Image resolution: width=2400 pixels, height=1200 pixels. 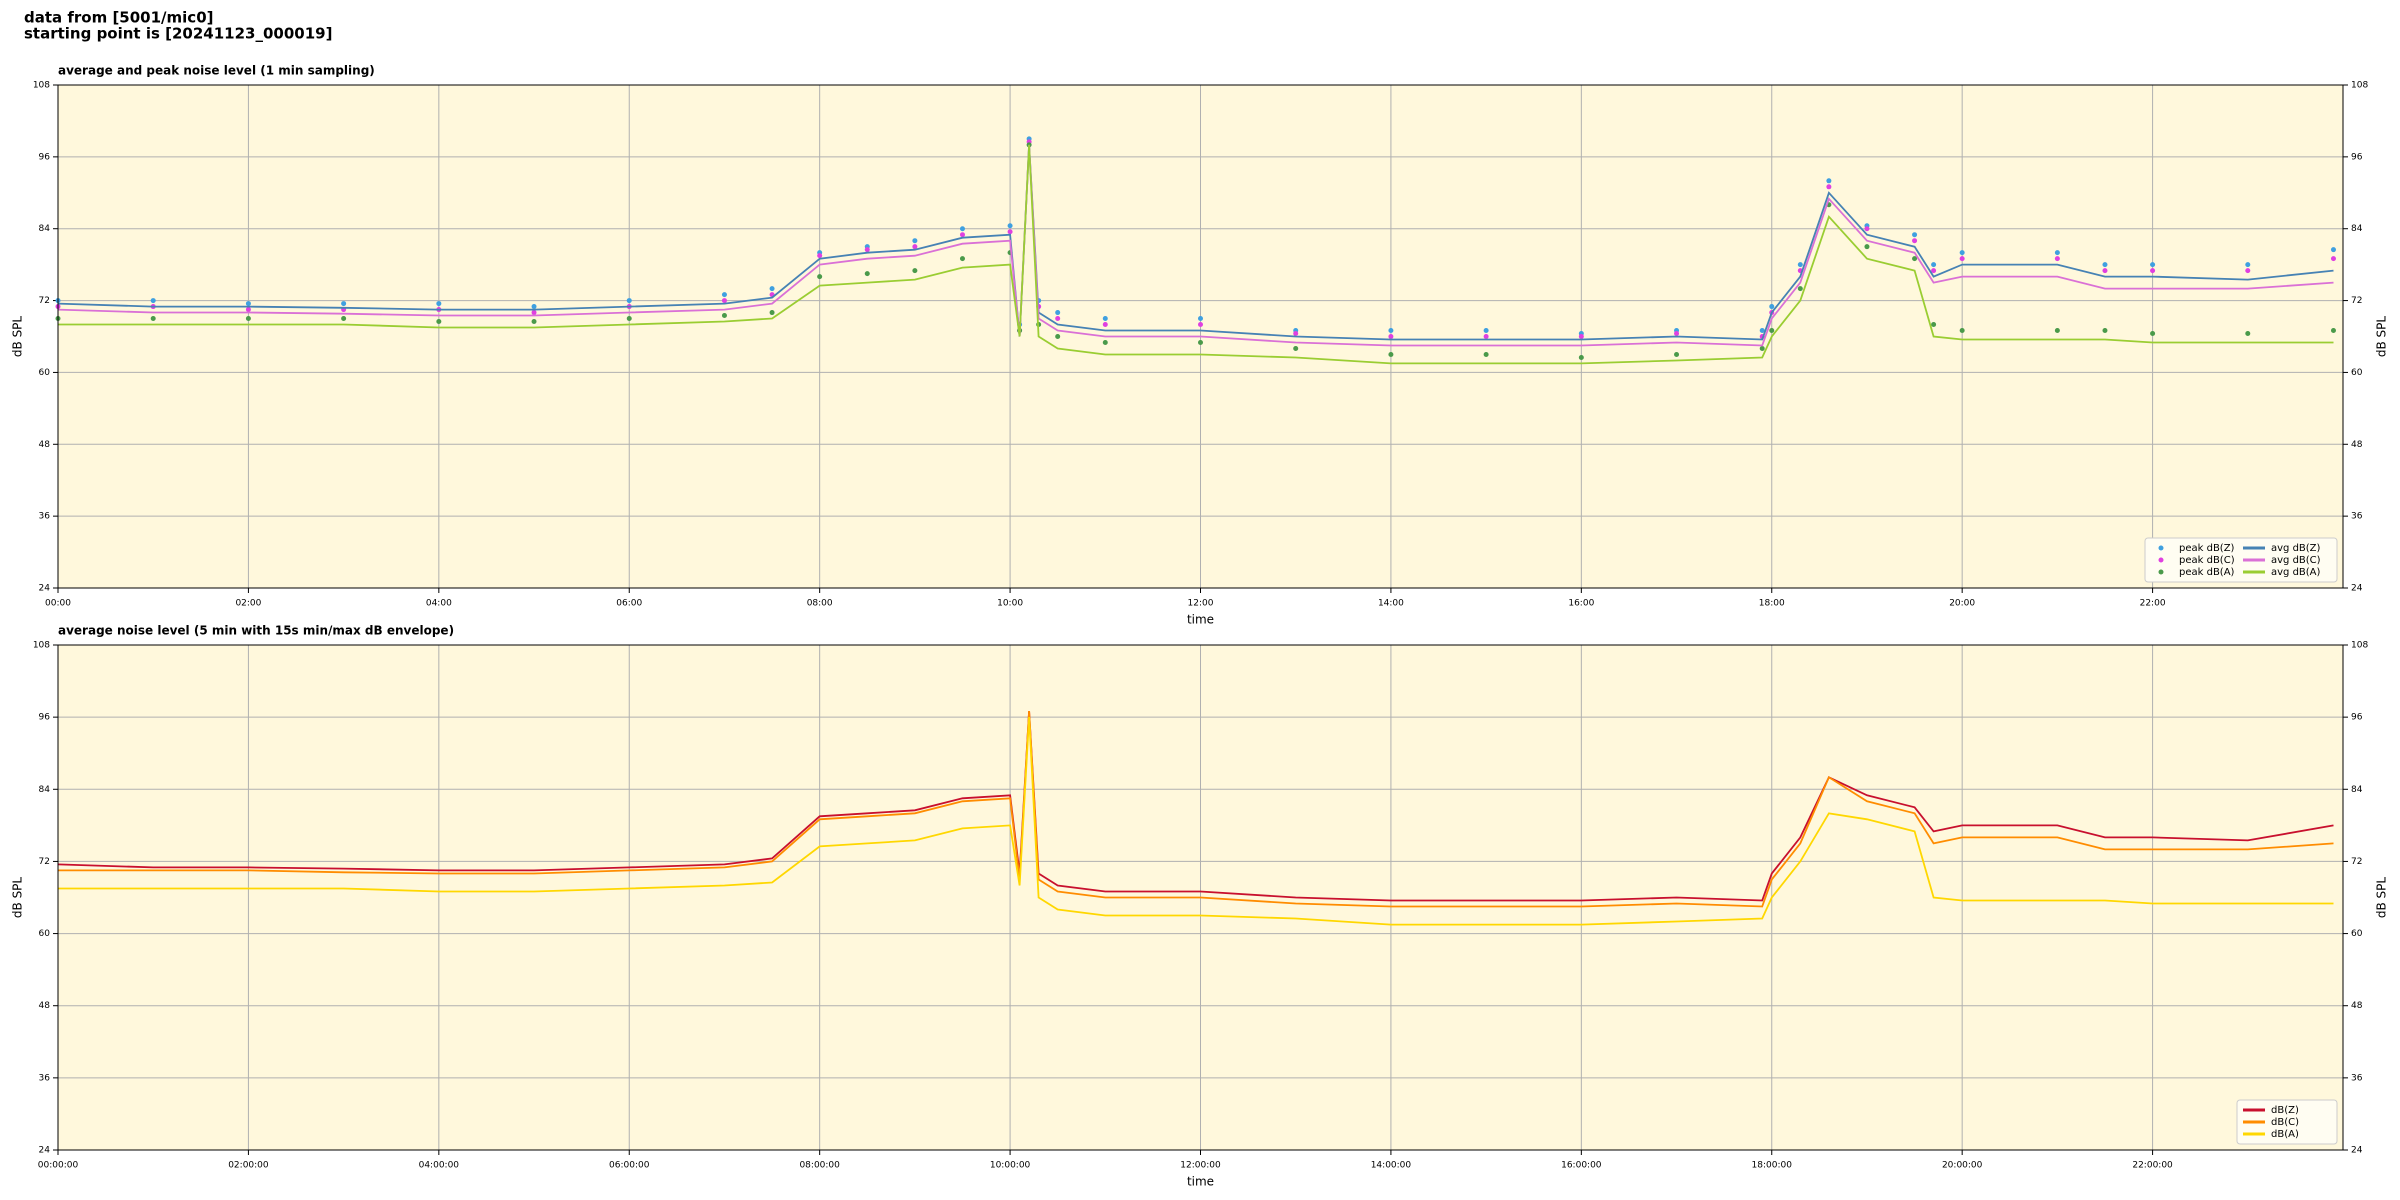 I want to click on y2-tick-label: 84, so click(x=2357, y=790).